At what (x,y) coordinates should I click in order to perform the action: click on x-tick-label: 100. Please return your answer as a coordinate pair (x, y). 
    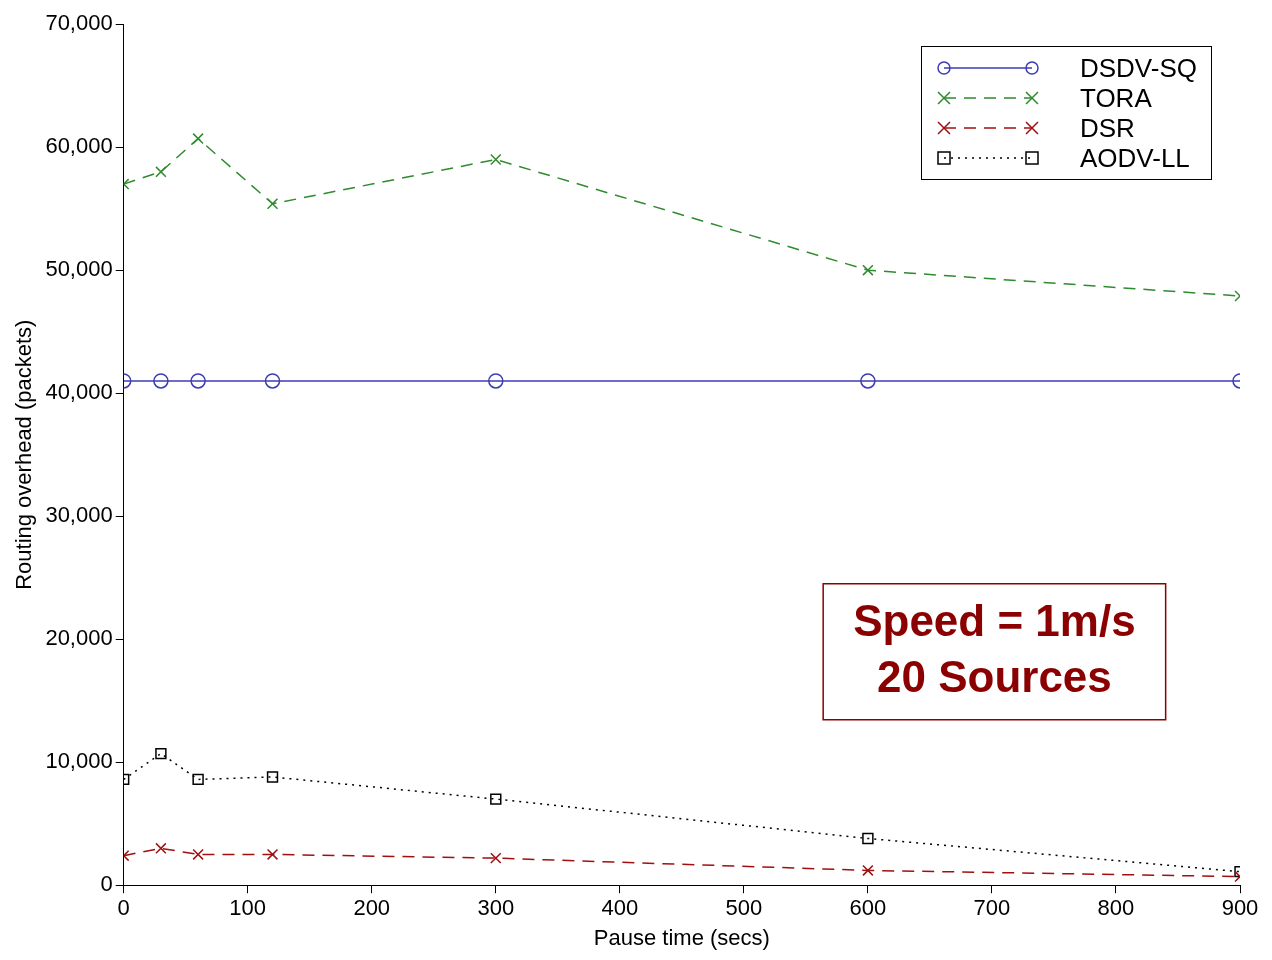
    Looking at the image, I should click on (248, 908).